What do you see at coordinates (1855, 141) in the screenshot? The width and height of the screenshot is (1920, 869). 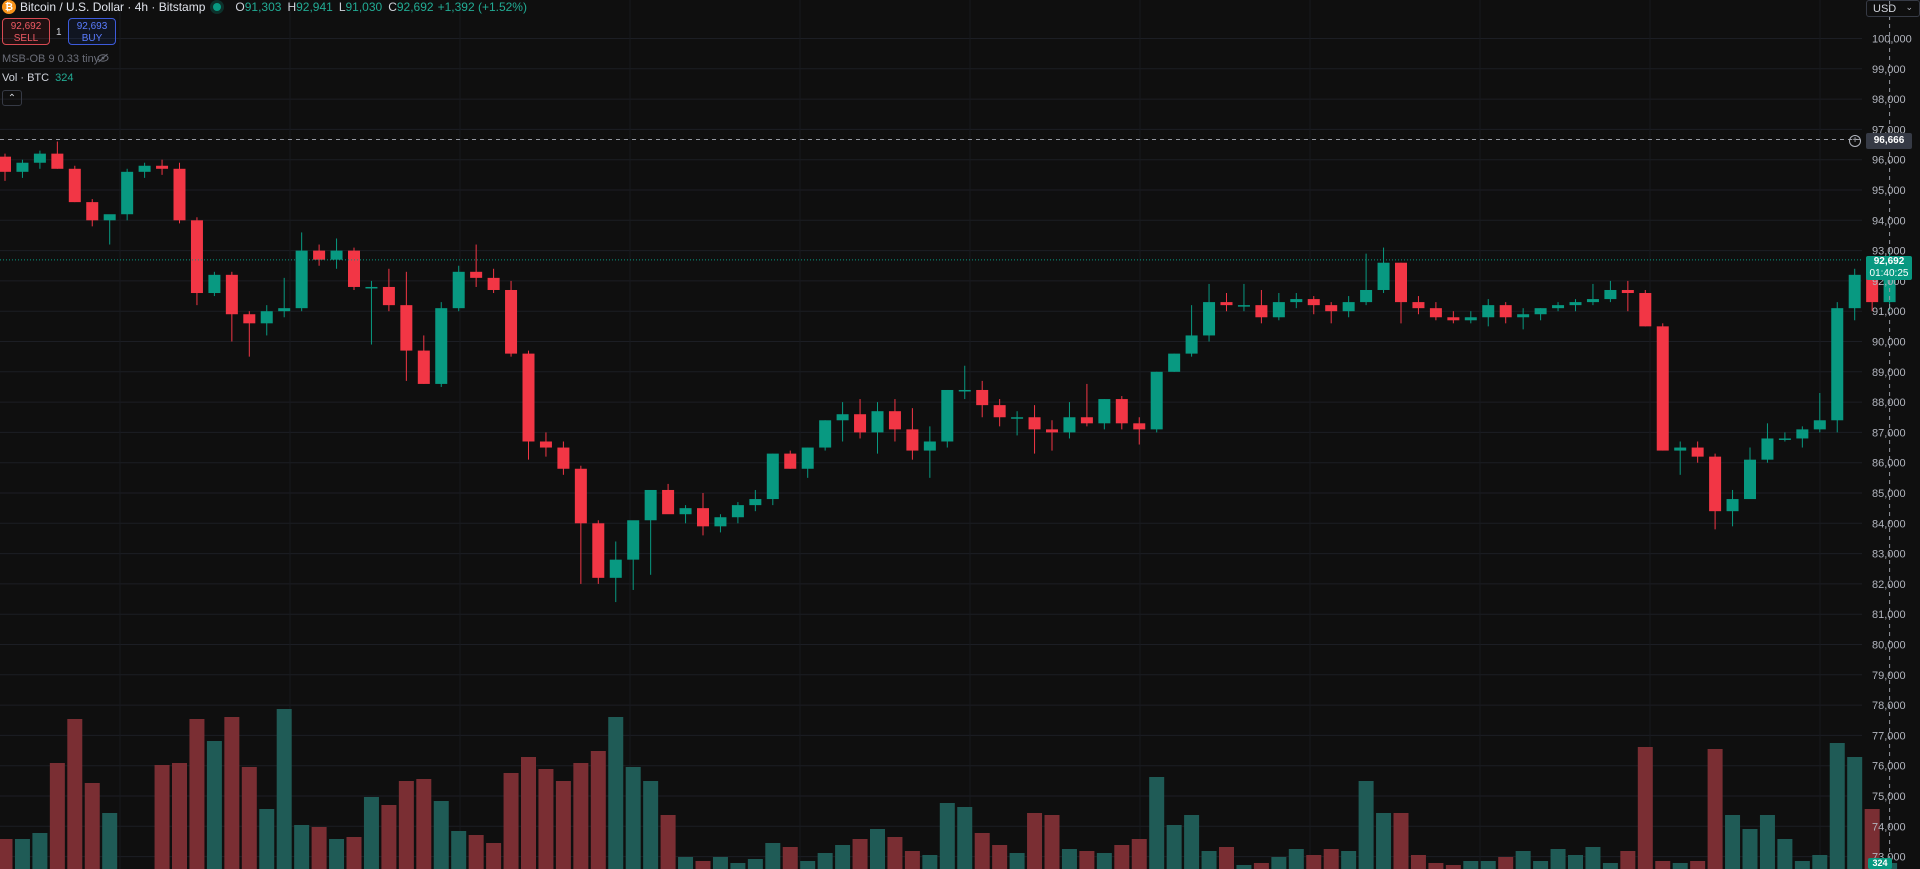 I see `add-alert-plus-icon: +` at bounding box center [1855, 141].